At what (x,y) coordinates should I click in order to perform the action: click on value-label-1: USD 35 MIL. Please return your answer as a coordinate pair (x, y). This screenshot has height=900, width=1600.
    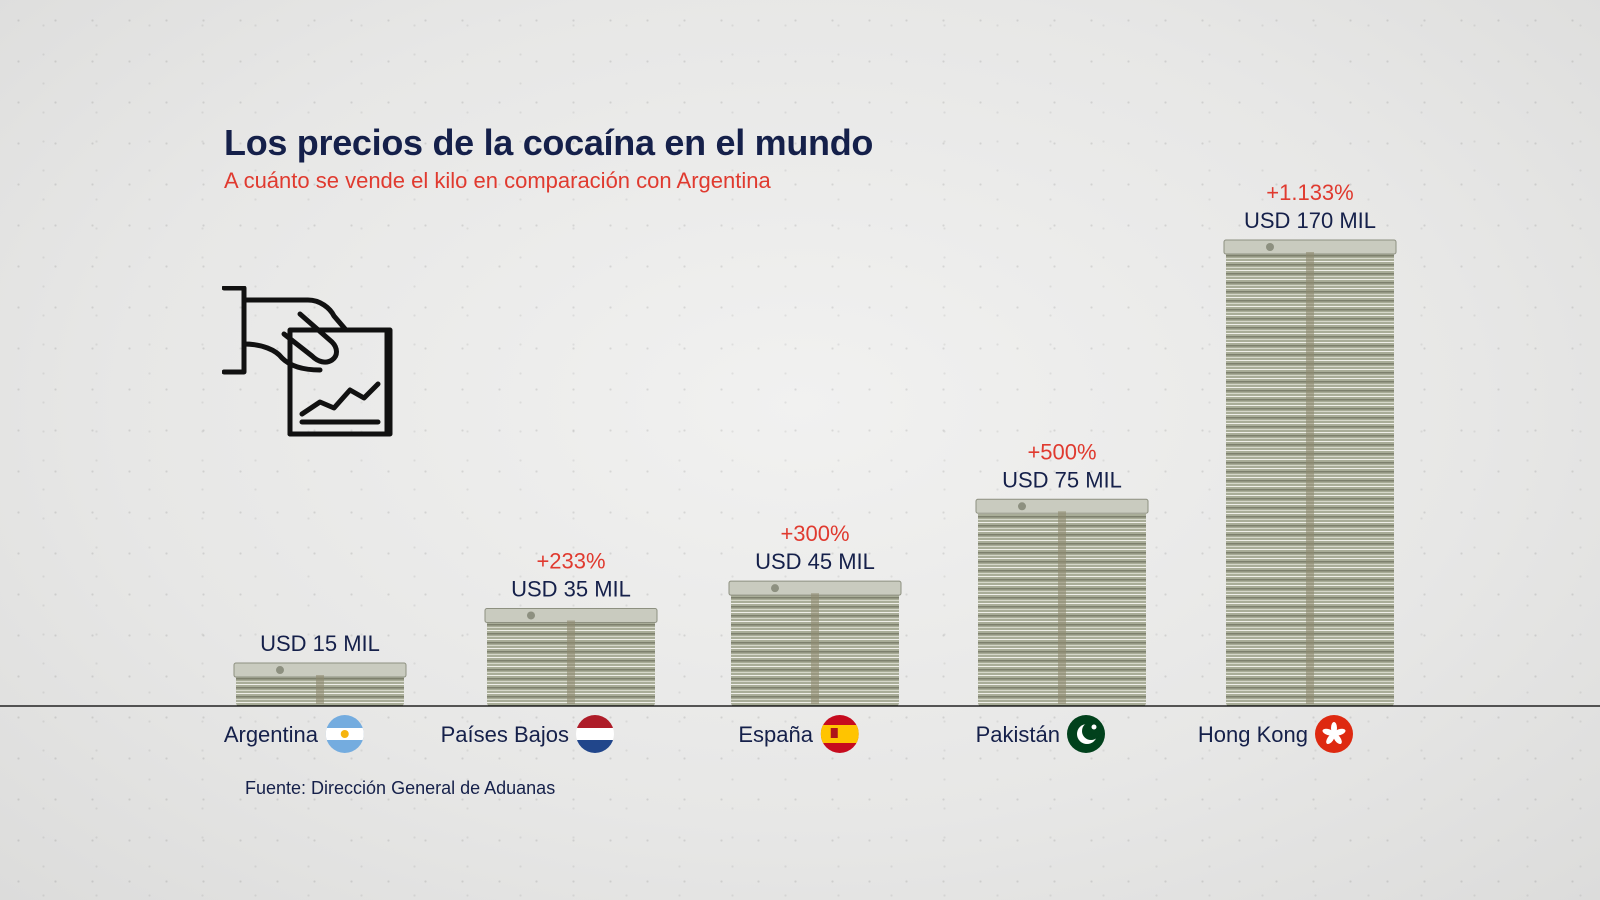
    Looking at the image, I should click on (571, 588).